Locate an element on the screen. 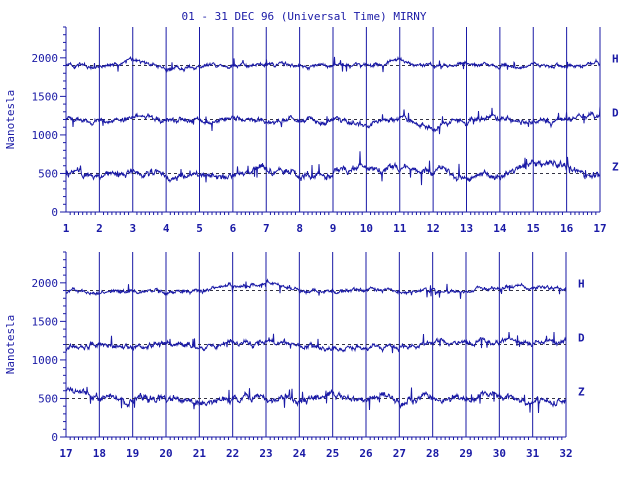 This screenshot has width=640, height=485. x-tick-label: 29 is located at coordinates (465, 453).